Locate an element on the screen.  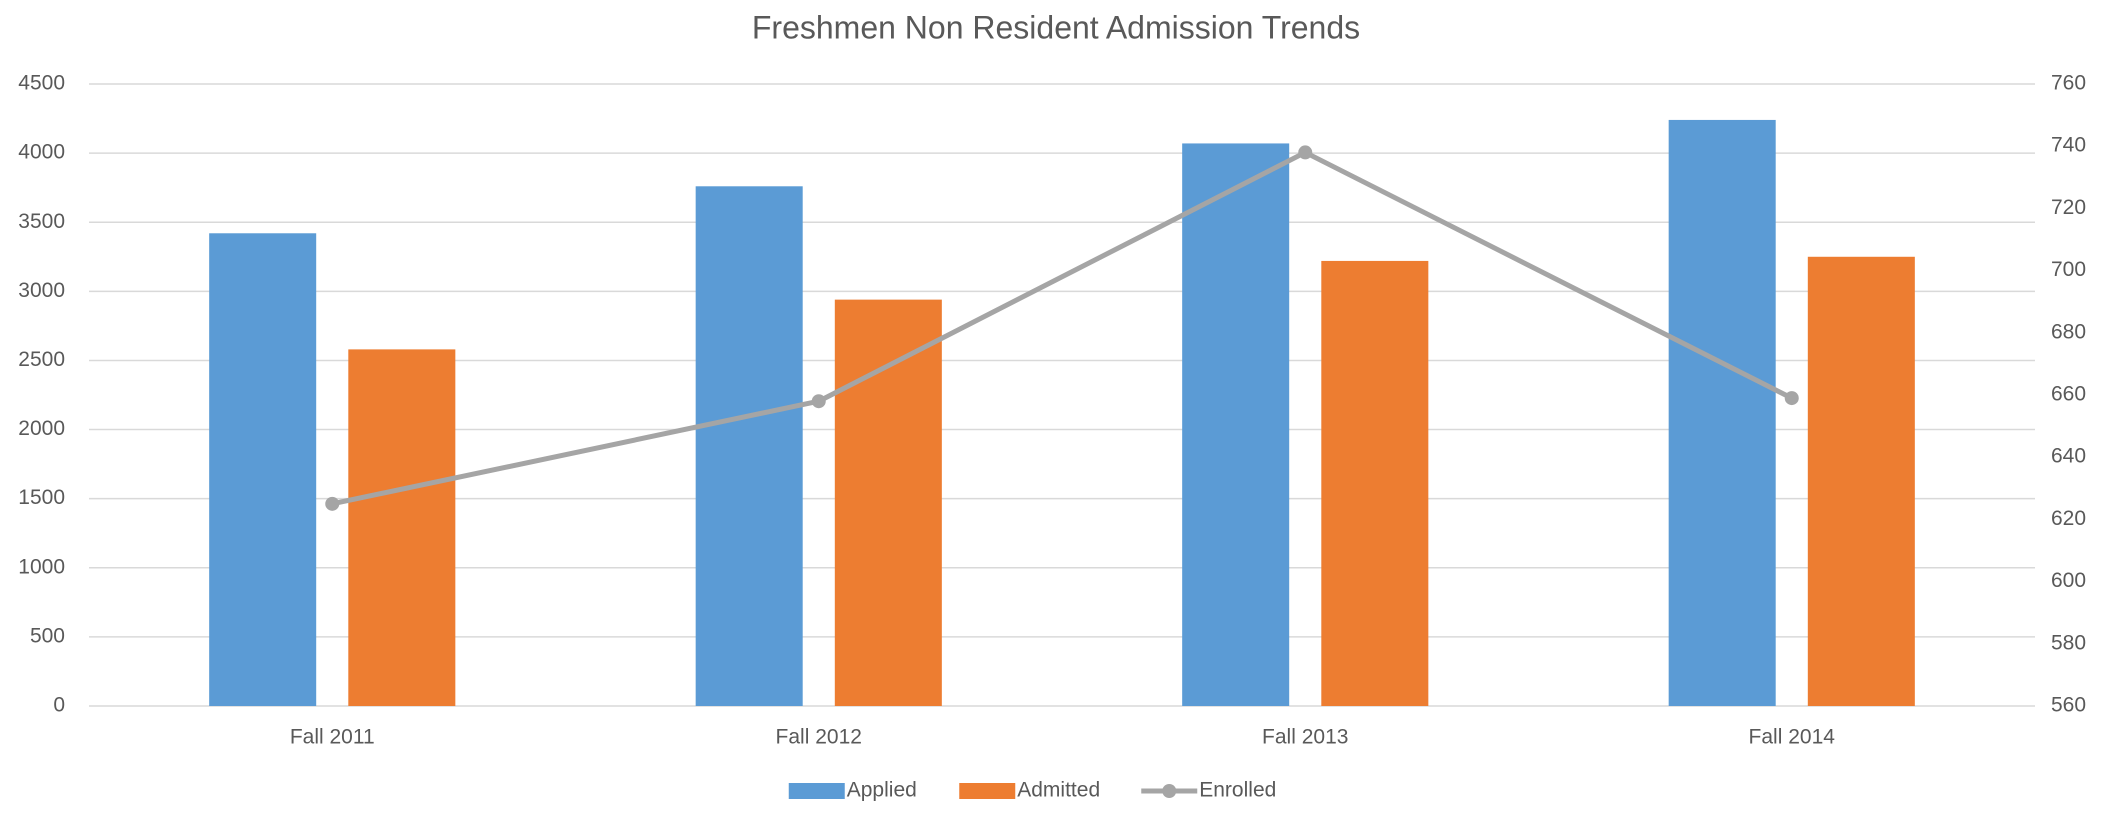
x-tick-label: Fall 2014 is located at coordinates (1792, 737).